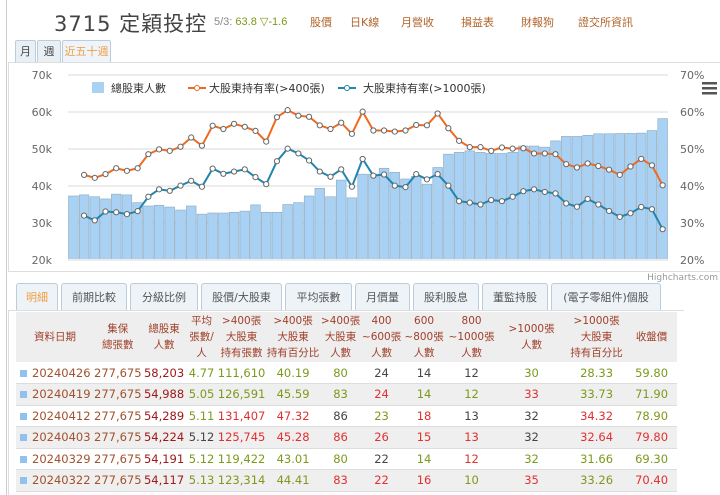 The height and width of the screenshot is (495, 720). I want to click on link-price: 股價, so click(321, 22).